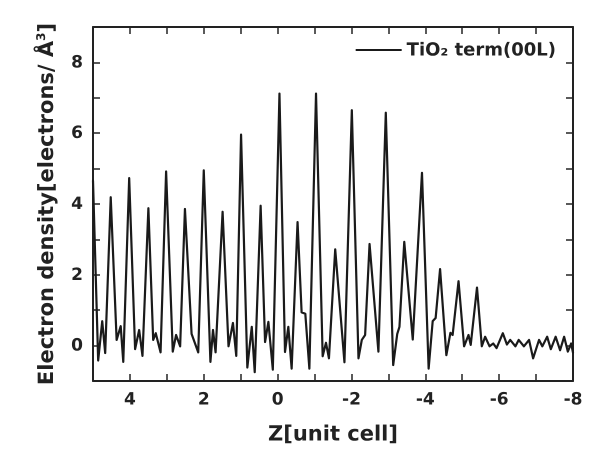  I want to click on y-tick-label: 2, so click(77, 274).